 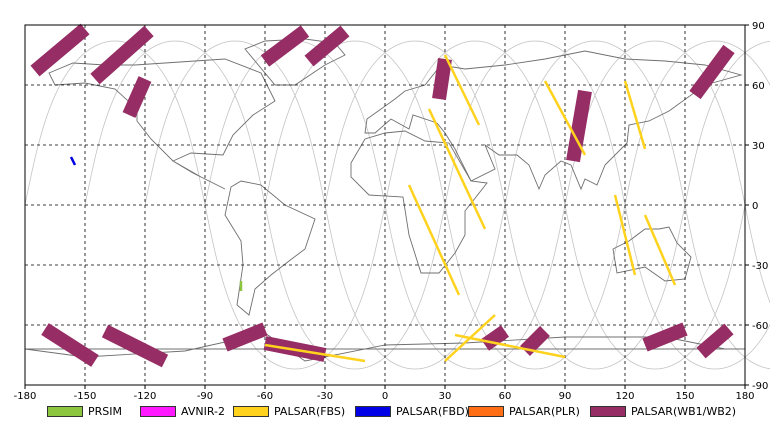 I want to click on x-tick-label: -30, so click(x=325, y=395).